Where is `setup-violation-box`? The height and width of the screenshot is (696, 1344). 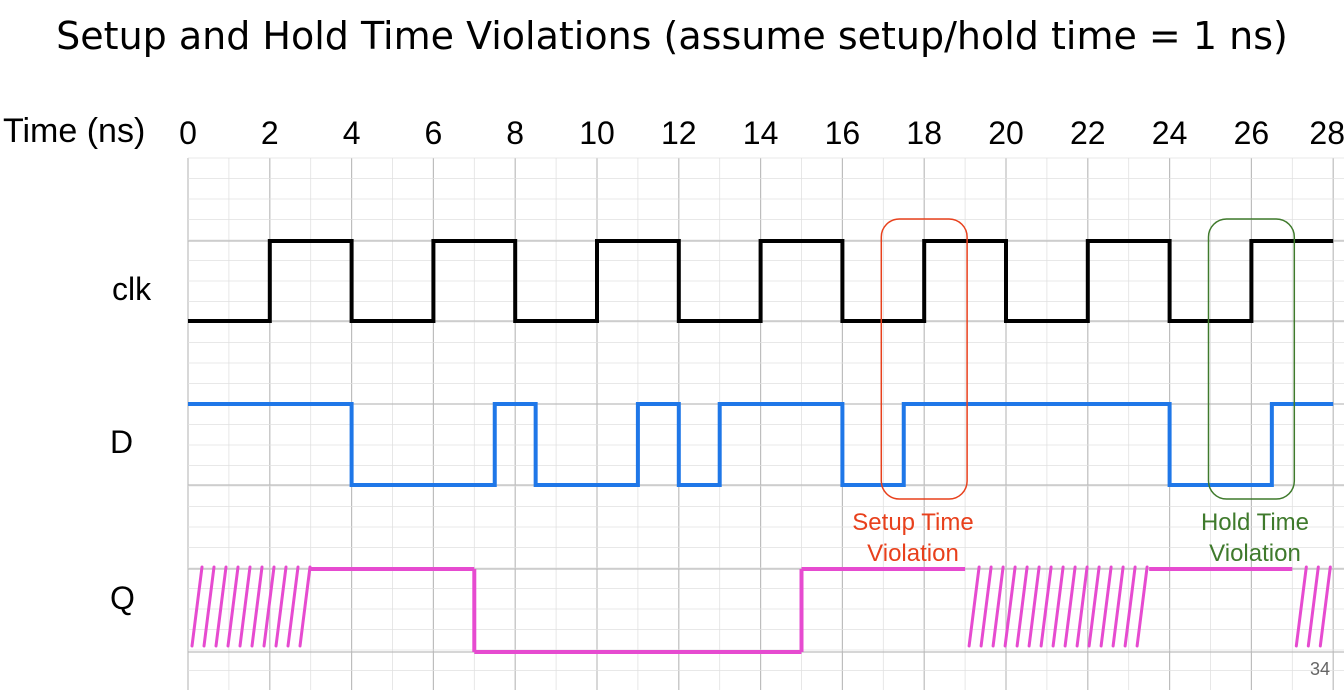 setup-violation-box is located at coordinates (924, 359).